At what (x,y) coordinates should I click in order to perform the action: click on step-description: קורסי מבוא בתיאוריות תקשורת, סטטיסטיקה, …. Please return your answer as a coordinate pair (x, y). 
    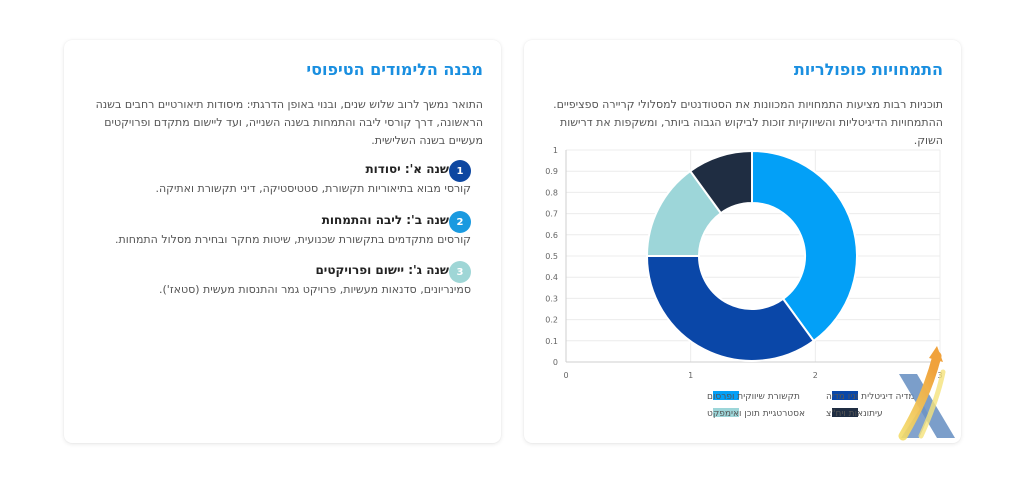
    Looking at the image, I should click on (313, 188).